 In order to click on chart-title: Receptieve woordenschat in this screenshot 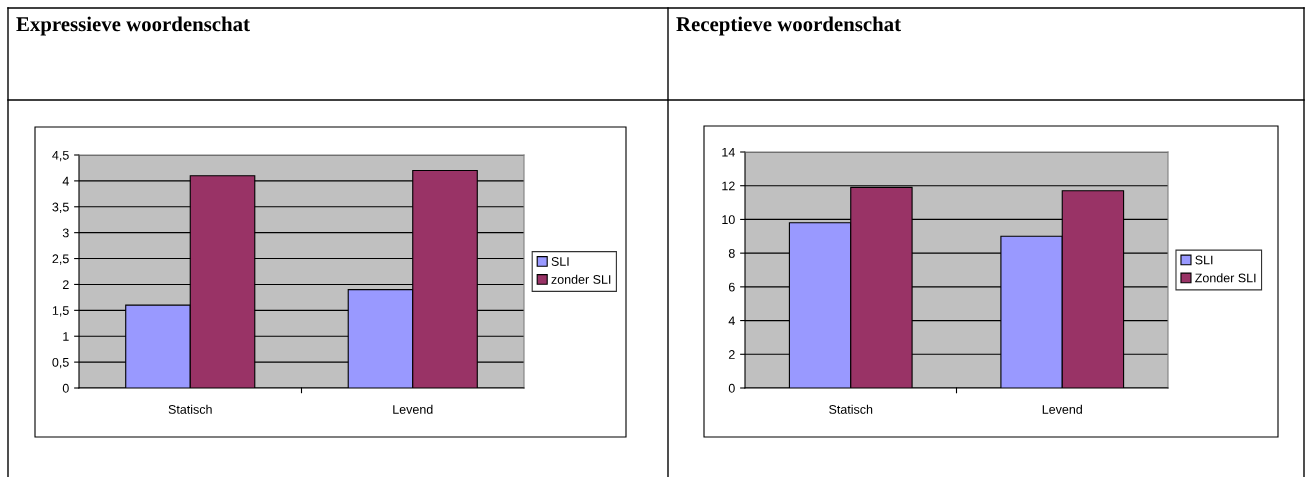, I will do `click(788, 26)`.